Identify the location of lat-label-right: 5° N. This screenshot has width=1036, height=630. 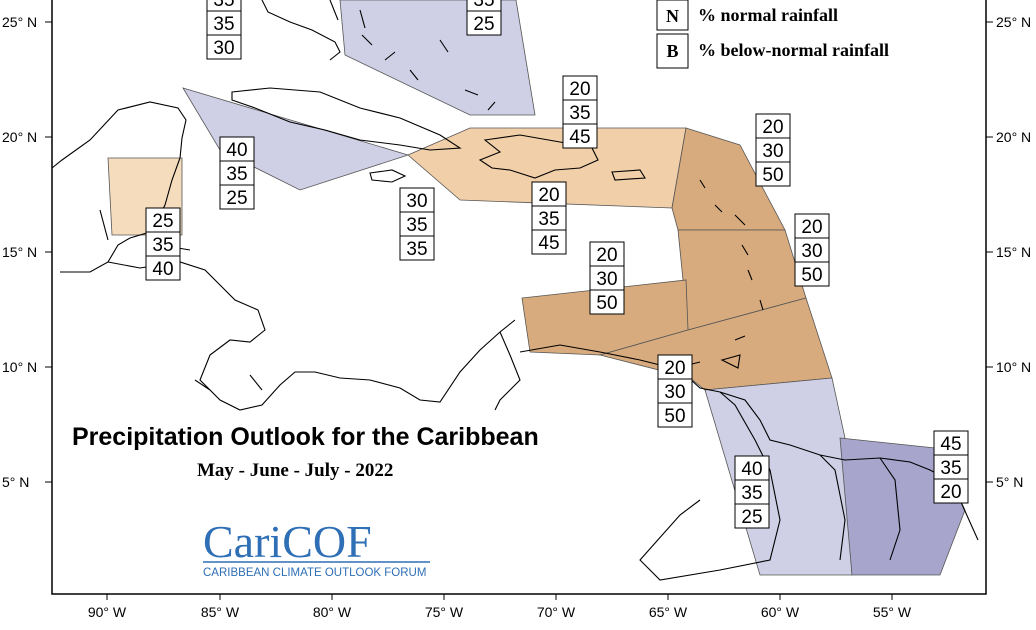
(1009, 482).